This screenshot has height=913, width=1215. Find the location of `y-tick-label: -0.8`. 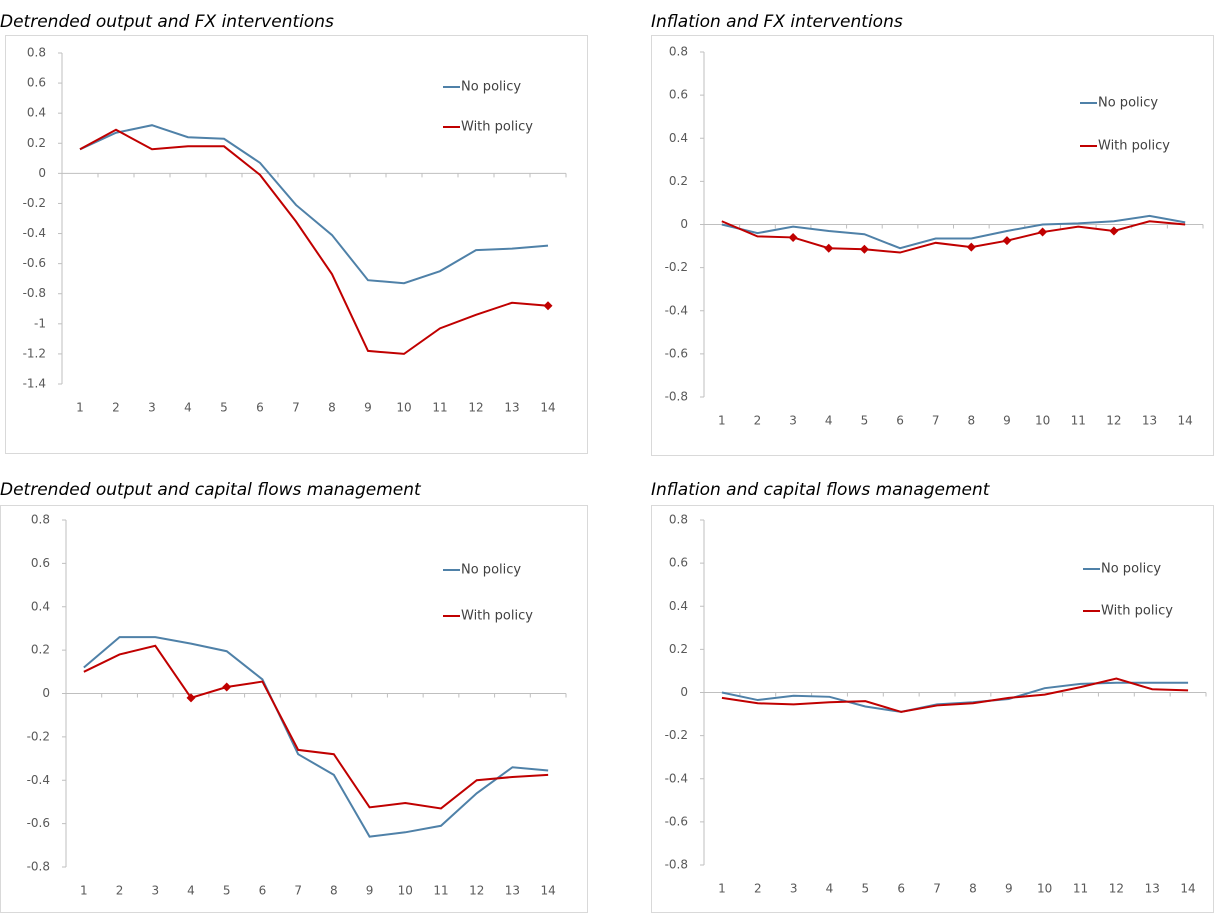

y-tick-label: -0.8 is located at coordinates (38, 867).